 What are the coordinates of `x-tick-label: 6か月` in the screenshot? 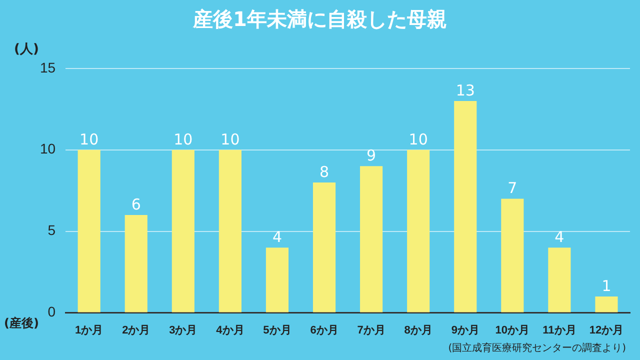 It's located at (324, 330).